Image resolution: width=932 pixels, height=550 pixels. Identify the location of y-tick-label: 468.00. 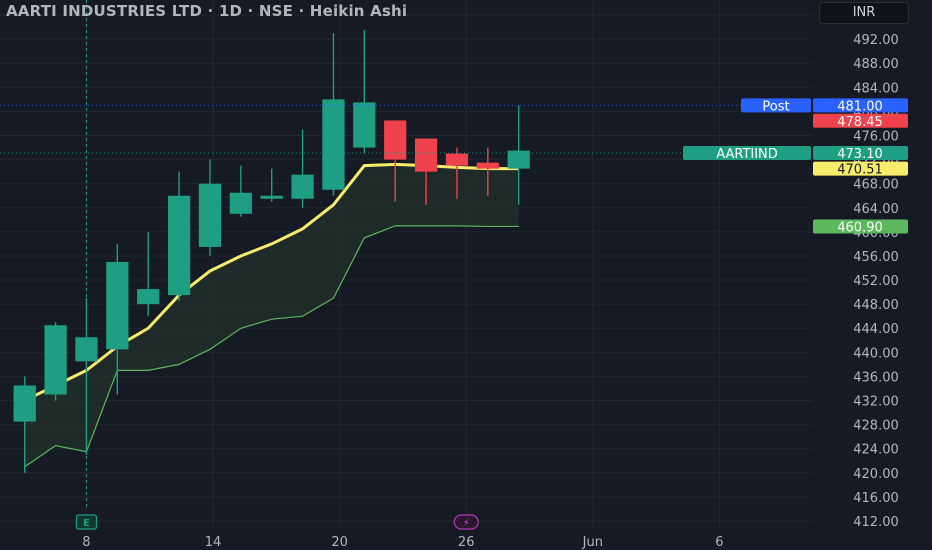
(876, 185).